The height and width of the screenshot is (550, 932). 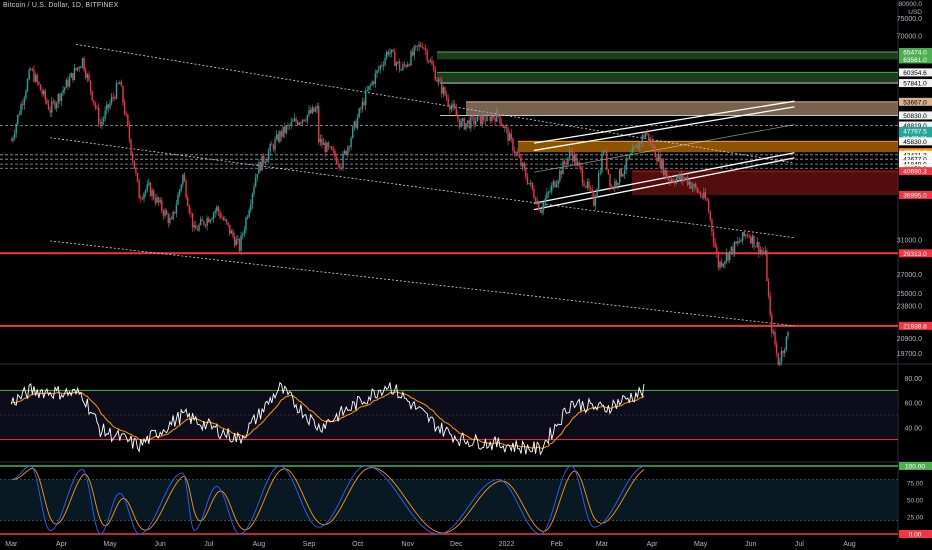 I want to click on stoch-edge-tag, so click(x=915, y=466).